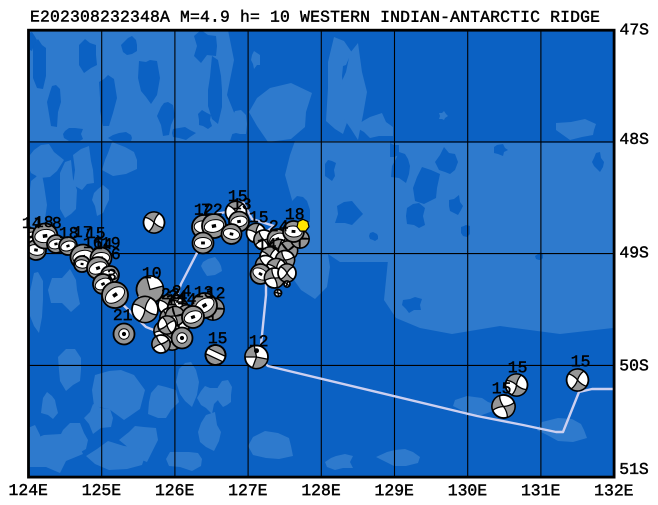  Describe the element at coordinates (247, 490) in the screenshot. I see `svg-text: 127E` at that location.